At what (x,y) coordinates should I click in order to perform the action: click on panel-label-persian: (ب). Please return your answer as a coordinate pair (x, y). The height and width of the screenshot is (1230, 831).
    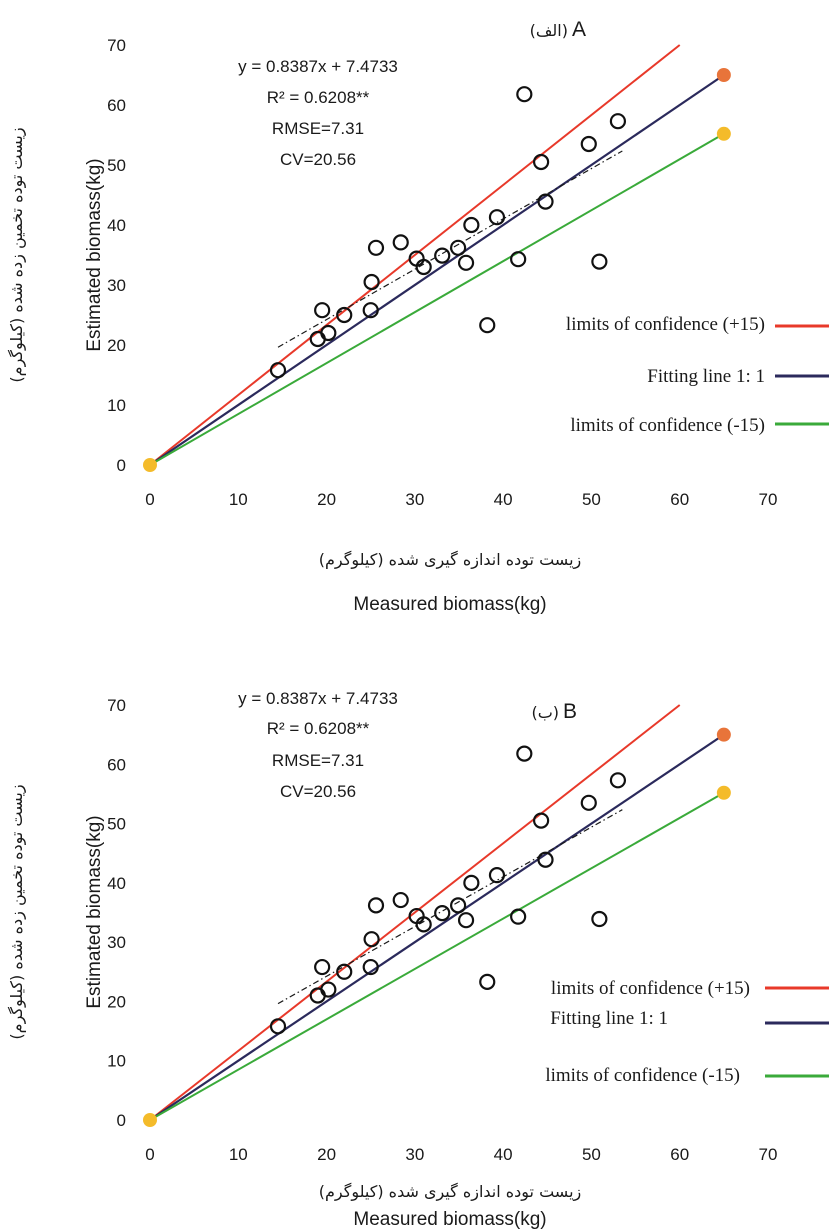
    Looking at the image, I should click on (545, 712).